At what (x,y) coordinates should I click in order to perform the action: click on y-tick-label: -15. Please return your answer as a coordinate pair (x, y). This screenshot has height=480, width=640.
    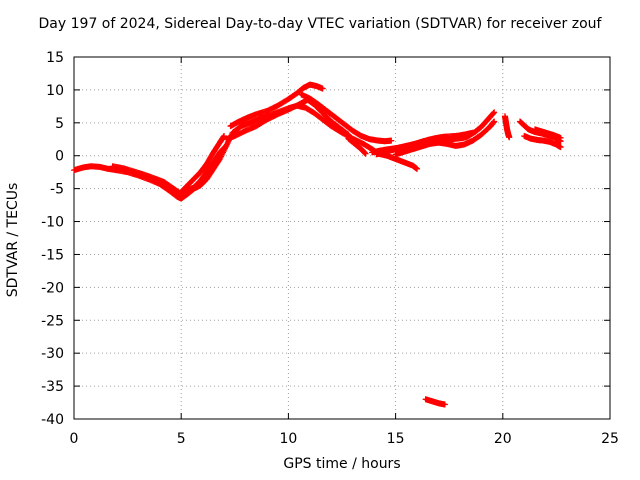
    Looking at the image, I should click on (52, 255).